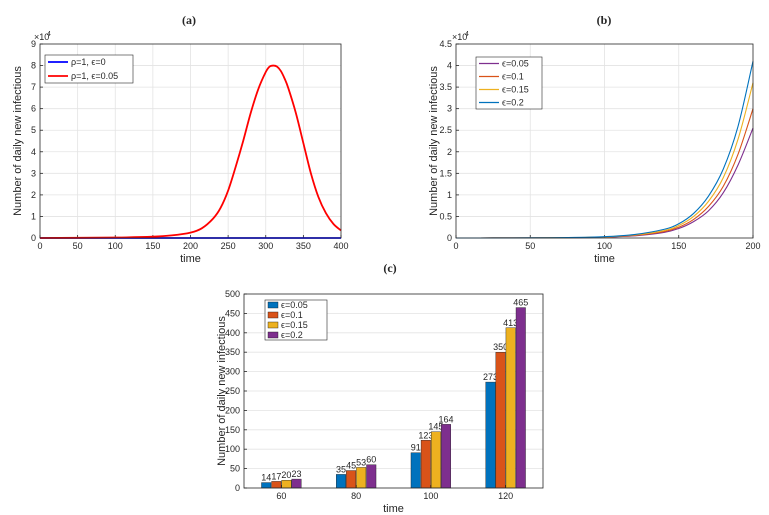  Describe the element at coordinates (286, 475) in the screenshot. I see `bar-value-label: 20` at that location.